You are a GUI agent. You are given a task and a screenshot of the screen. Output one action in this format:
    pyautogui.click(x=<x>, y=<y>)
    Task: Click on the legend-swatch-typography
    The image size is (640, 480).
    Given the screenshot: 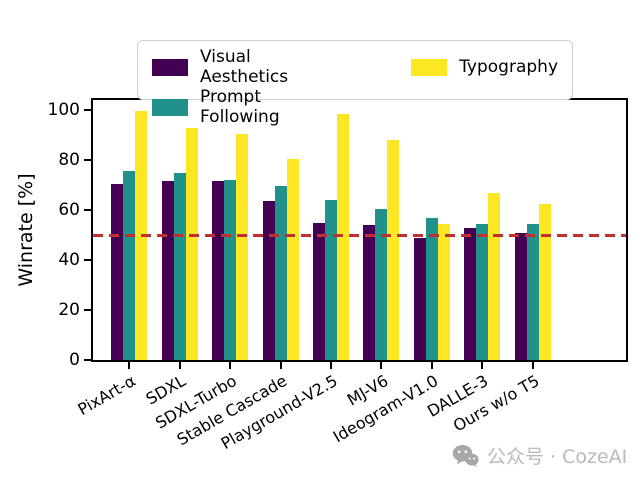 What is the action you would take?
    pyautogui.click(x=429, y=67)
    